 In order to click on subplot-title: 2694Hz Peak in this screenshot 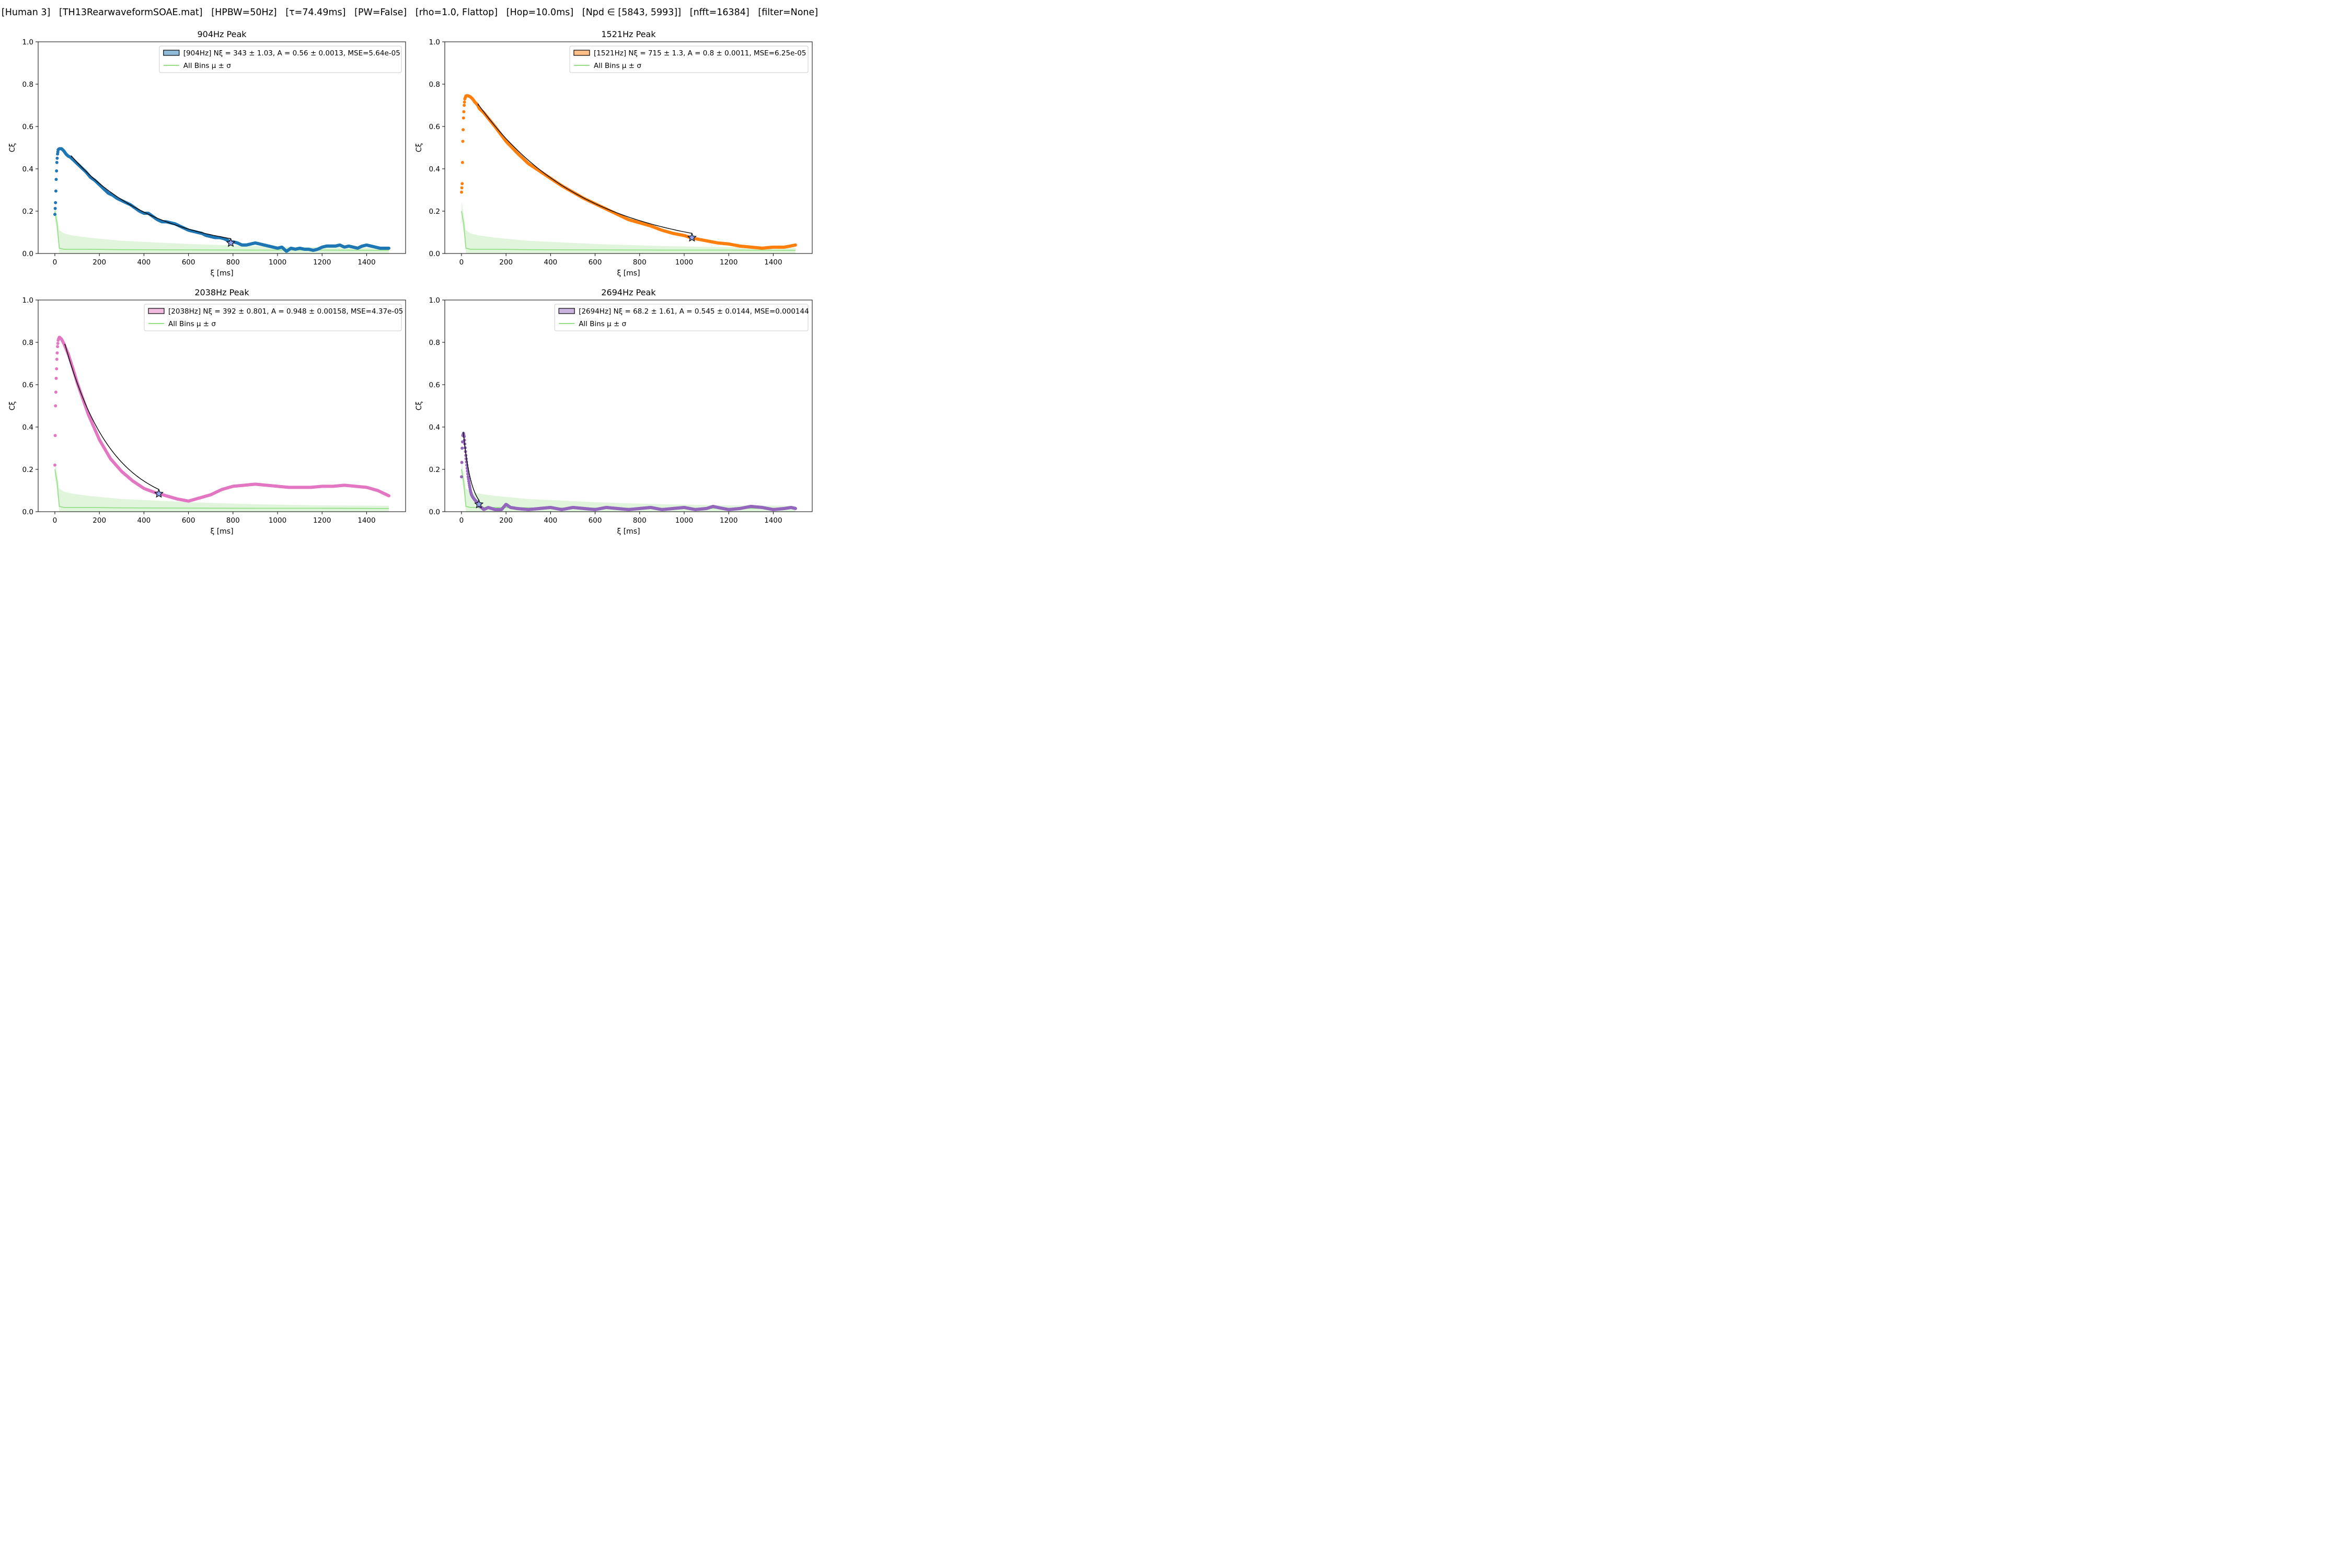, I will do `click(628, 292)`.